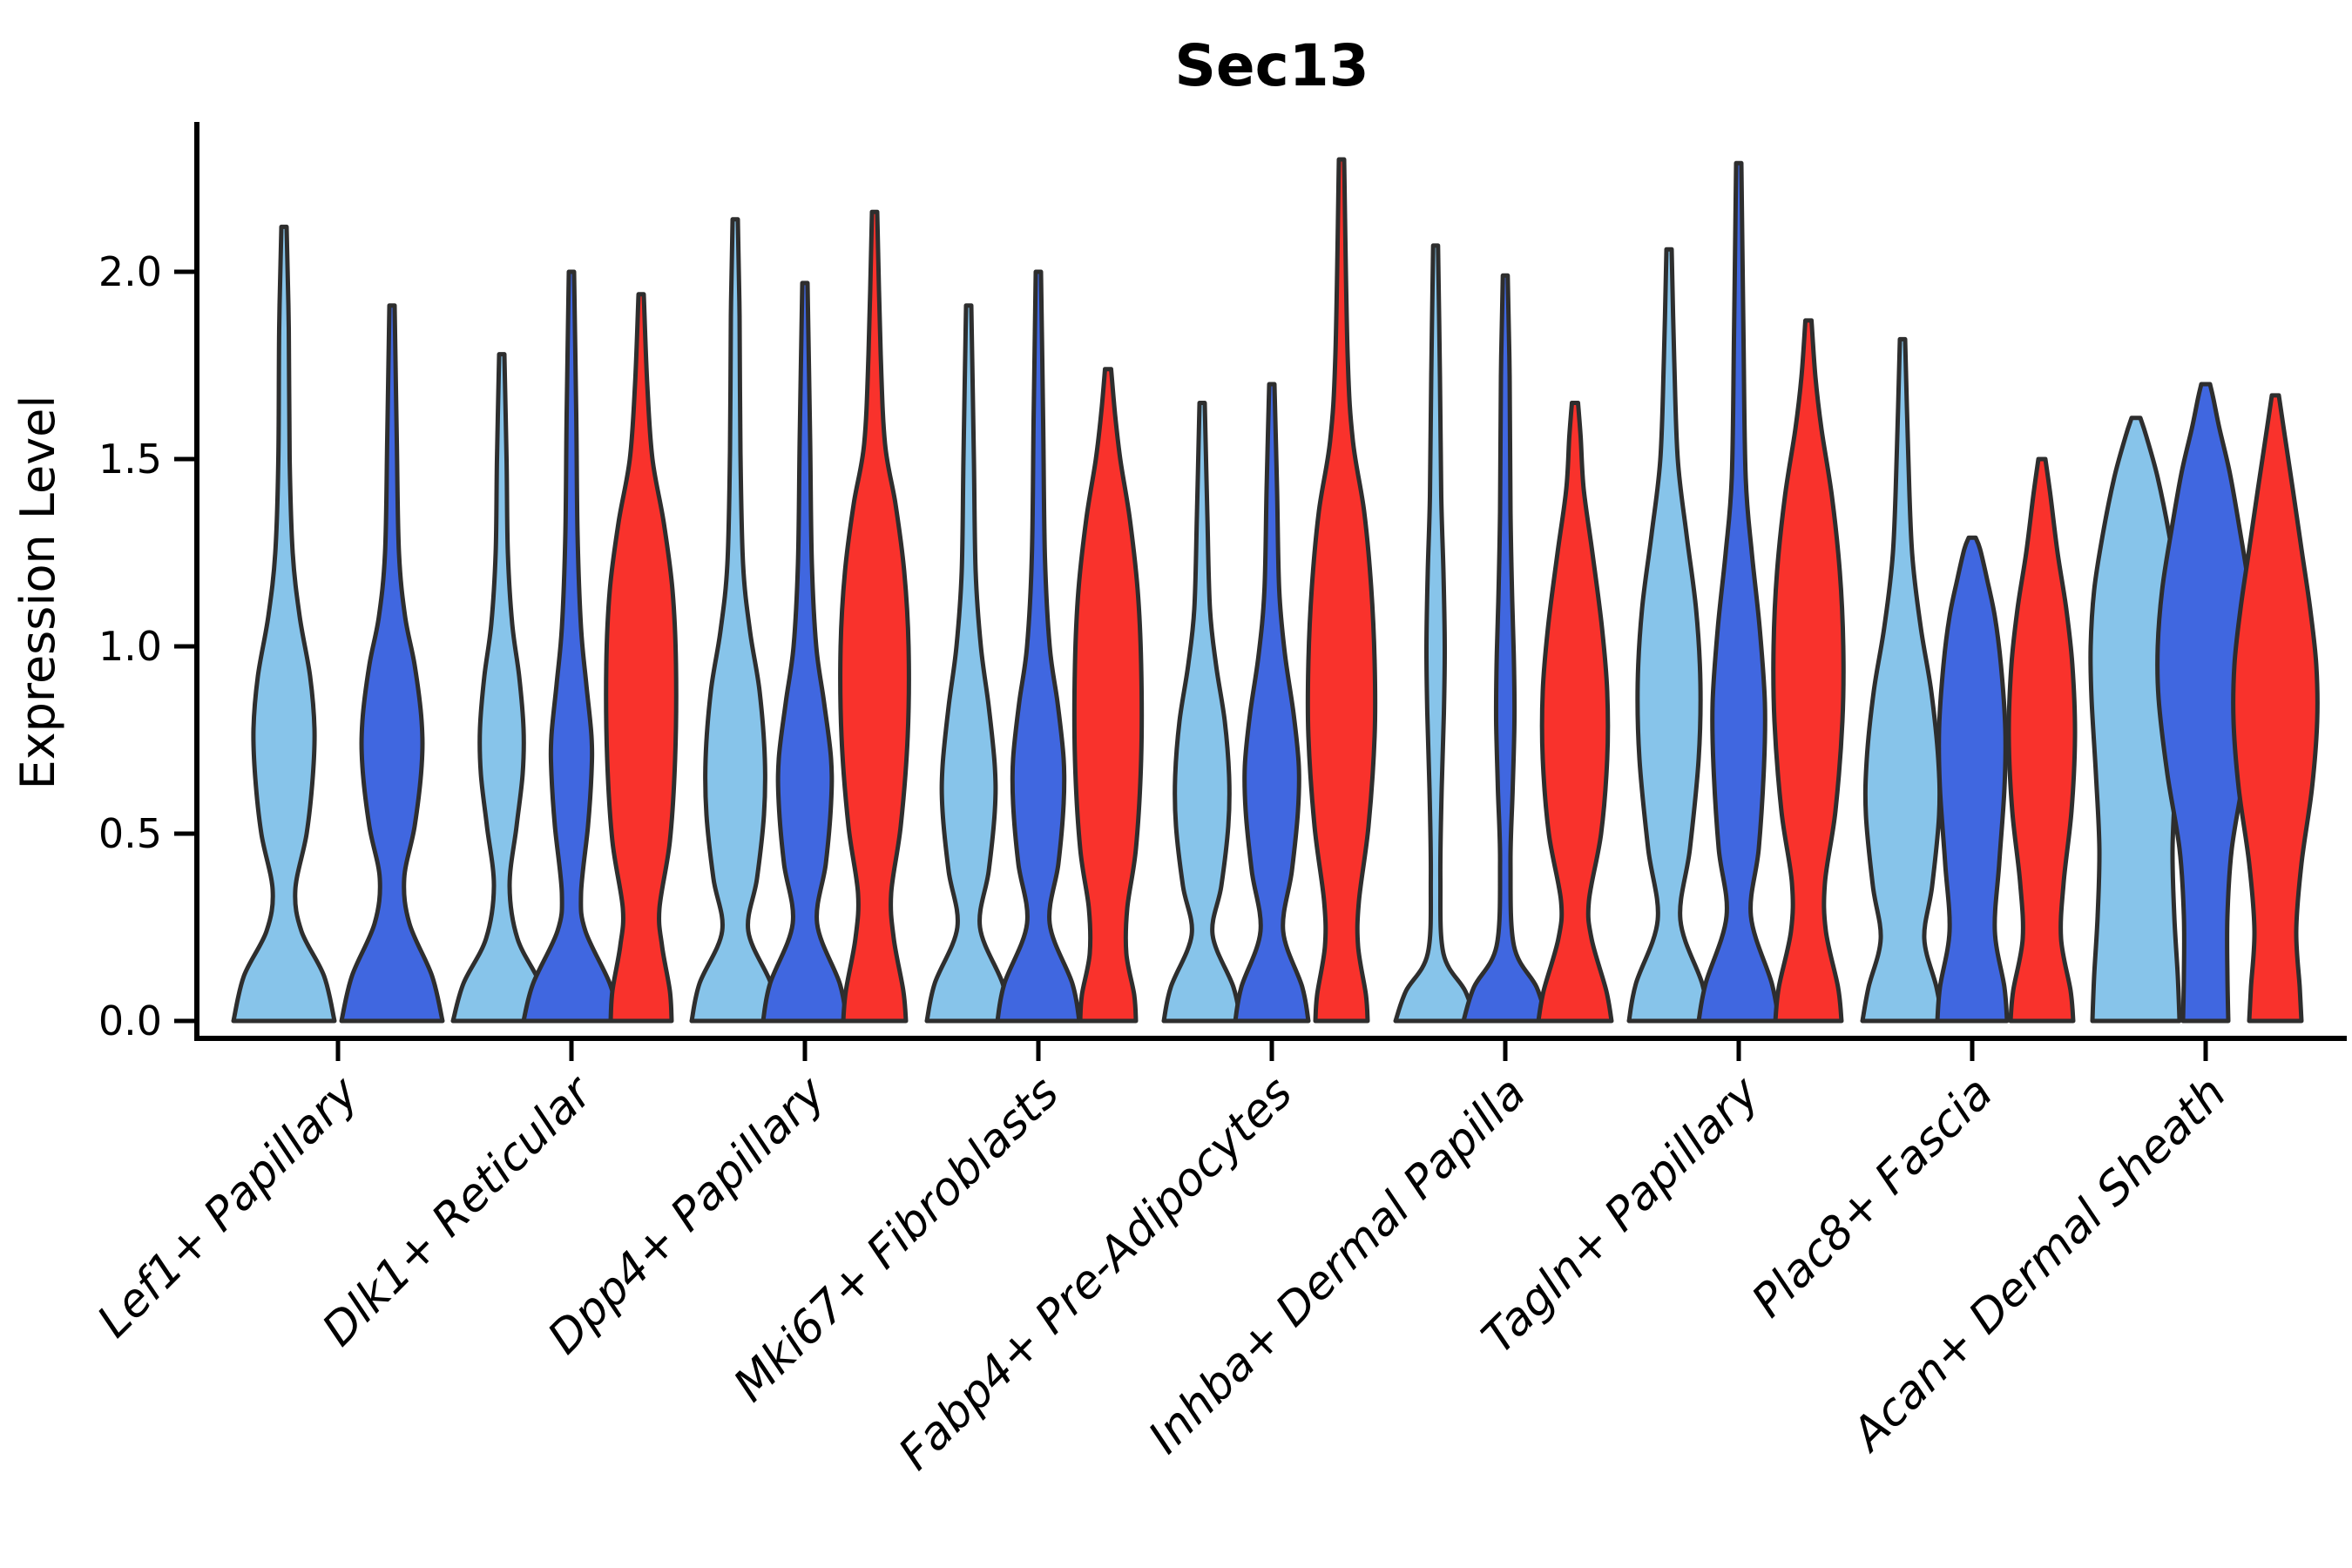  Describe the element at coordinates (1271, 66) in the screenshot. I see `chart-title: Sec13` at that location.